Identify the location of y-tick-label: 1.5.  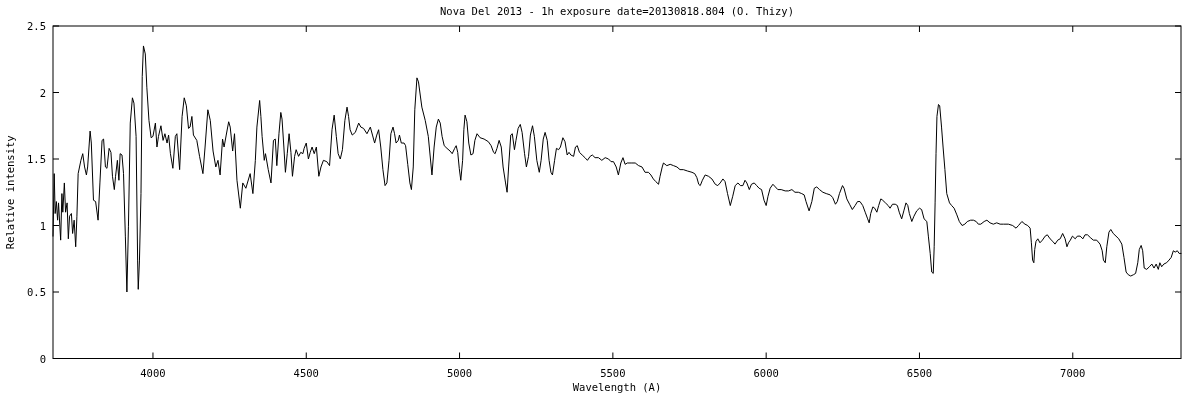
(36, 159).